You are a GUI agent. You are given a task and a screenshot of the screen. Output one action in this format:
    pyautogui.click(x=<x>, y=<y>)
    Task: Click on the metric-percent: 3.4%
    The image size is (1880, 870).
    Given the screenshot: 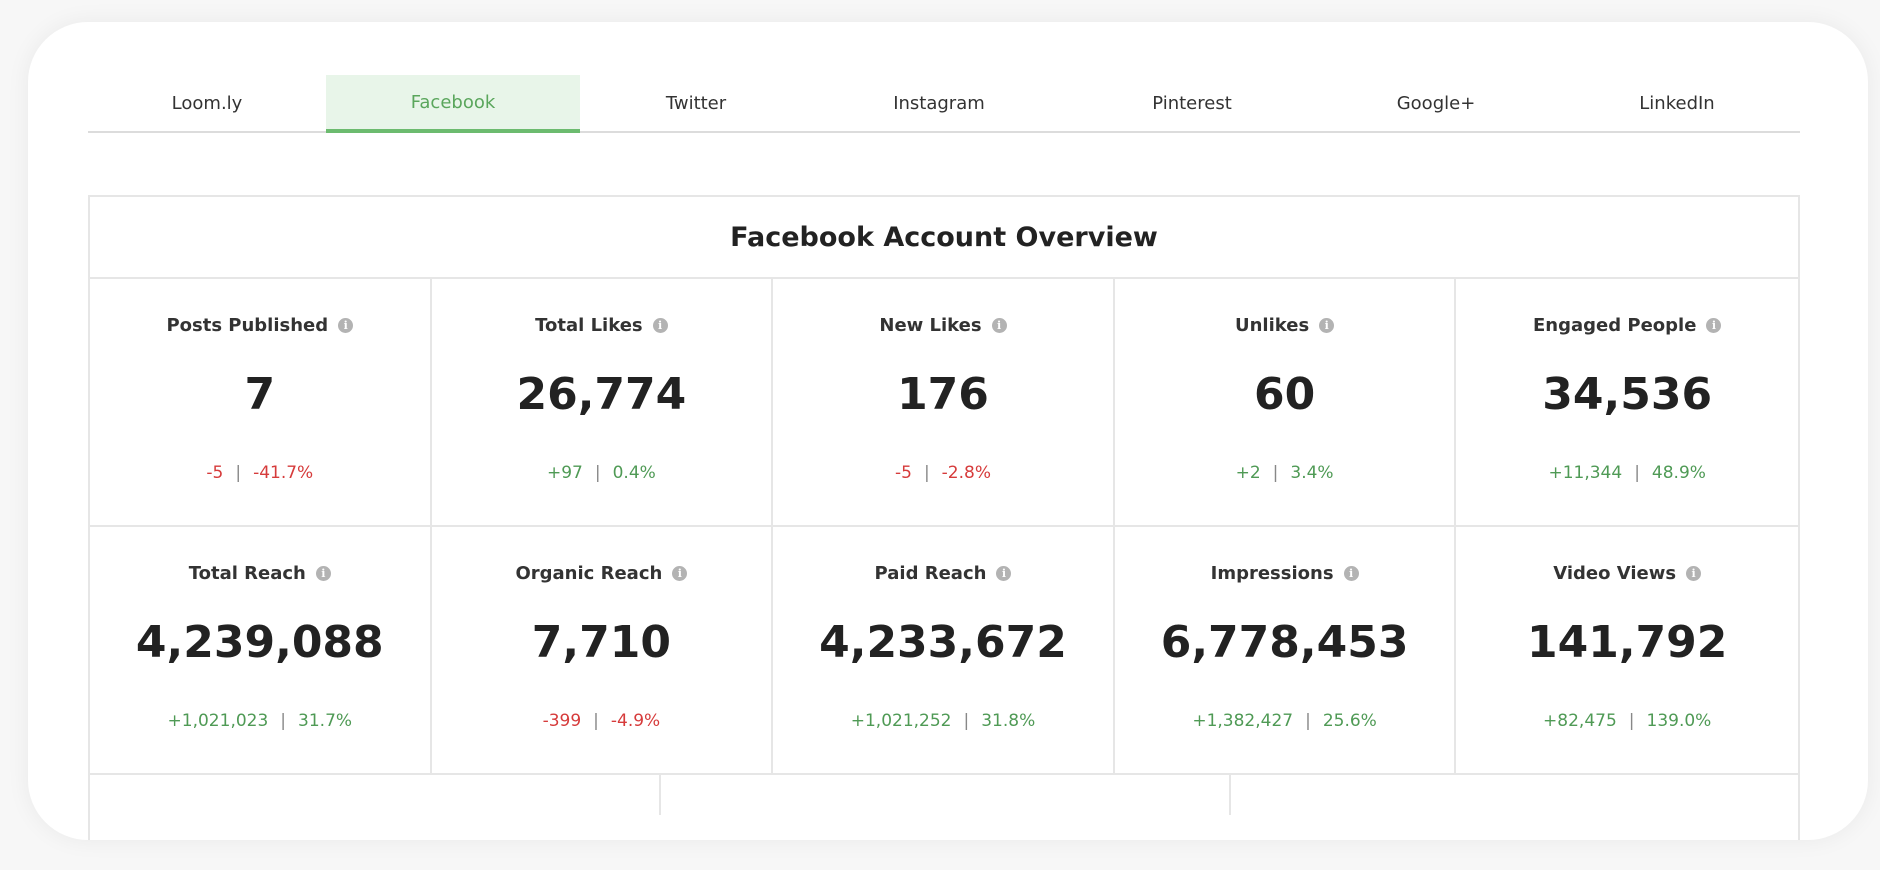 What is the action you would take?
    pyautogui.click(x=1312, y=473)
    